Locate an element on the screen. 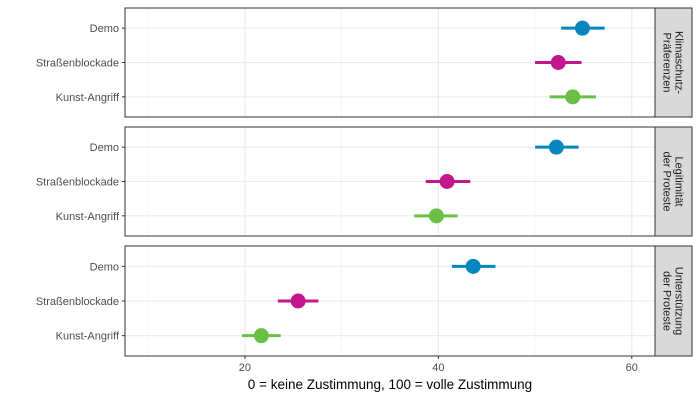 The image size is (700, 405). facet-strip-label: Unterstützungder Proteste is located at coordinates (673, 301).